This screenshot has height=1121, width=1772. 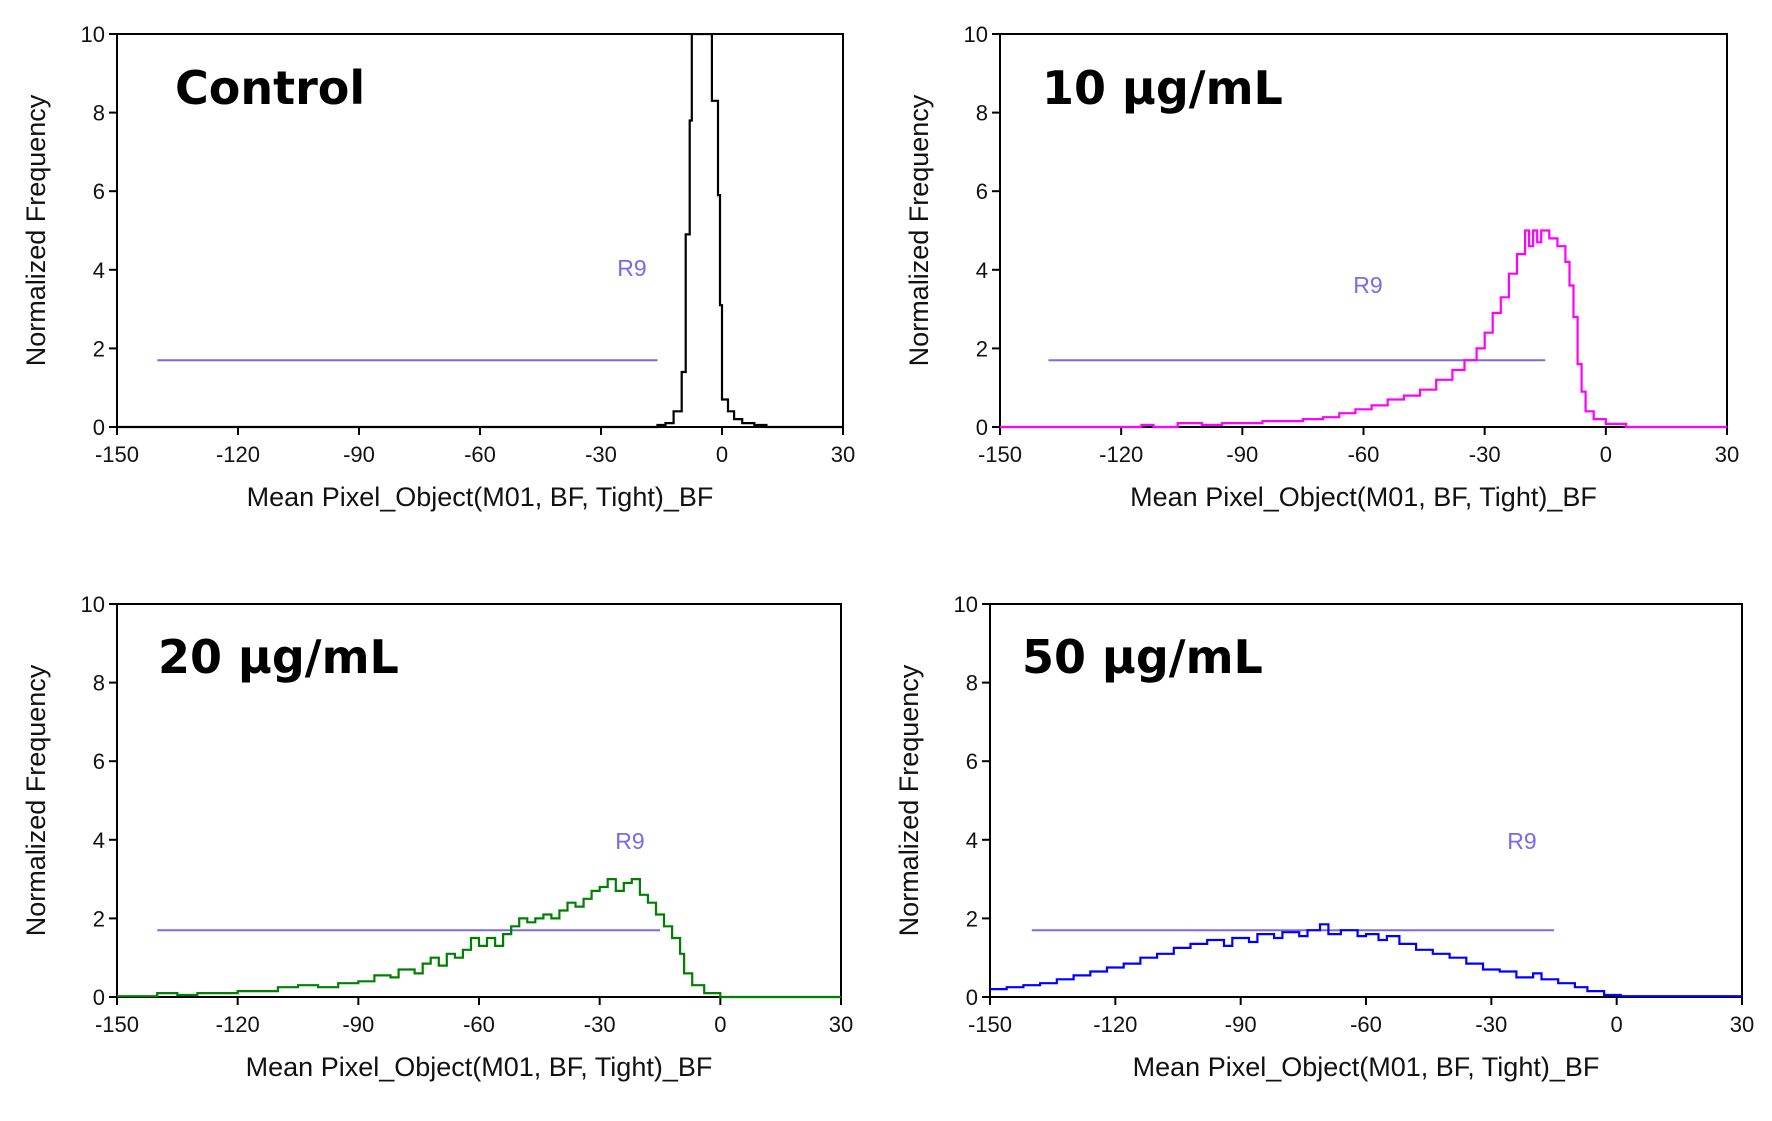 What do you see at coordinates (278, 657) in the screenshot?
I see `panel-title: 20 µg/mL` at bounding box center [278, 657].